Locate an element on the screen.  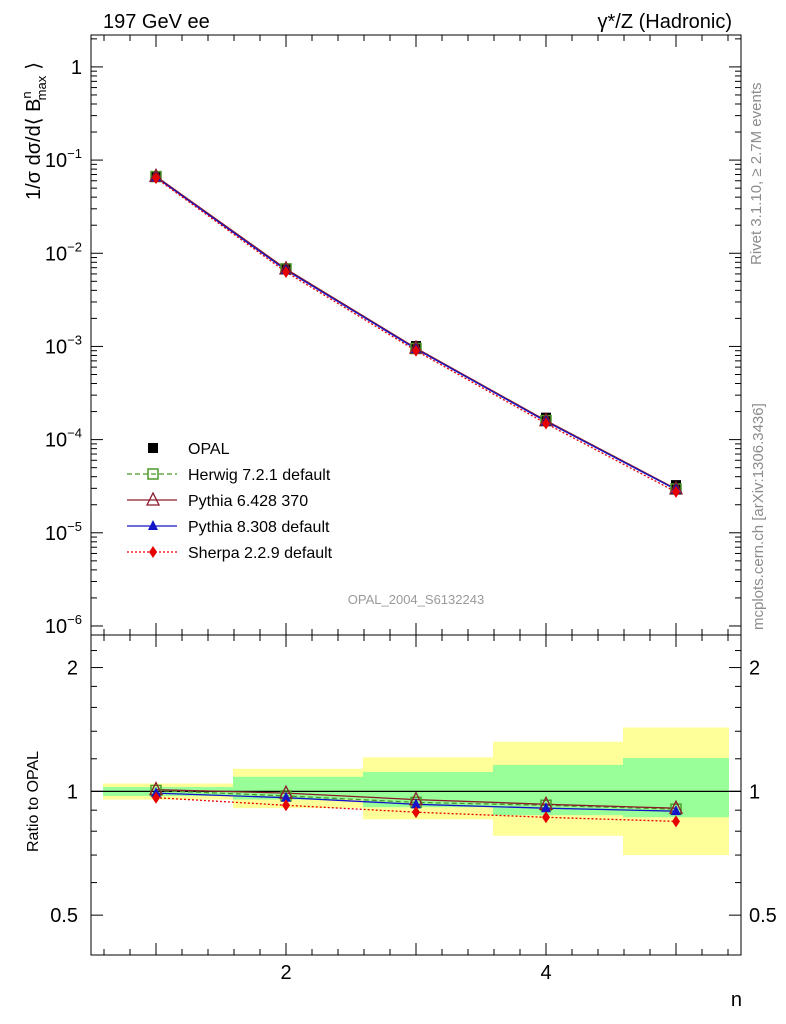
main-y-tick-exponent: −6 is located at coordinates (74, 619).